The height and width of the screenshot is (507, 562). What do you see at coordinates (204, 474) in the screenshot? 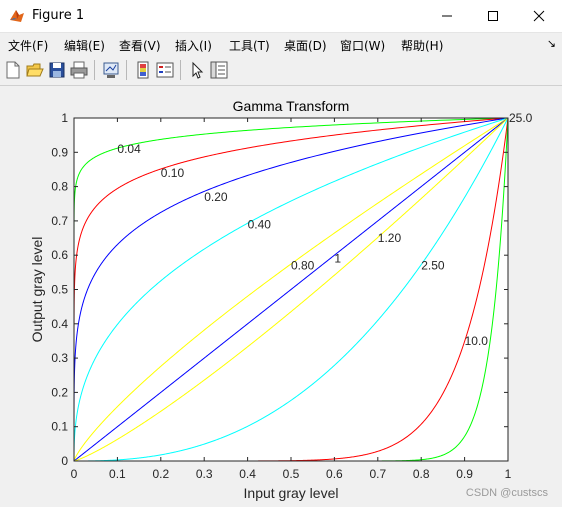
I see `x-tick-label: 0.3` at bounding box center [204, 474].